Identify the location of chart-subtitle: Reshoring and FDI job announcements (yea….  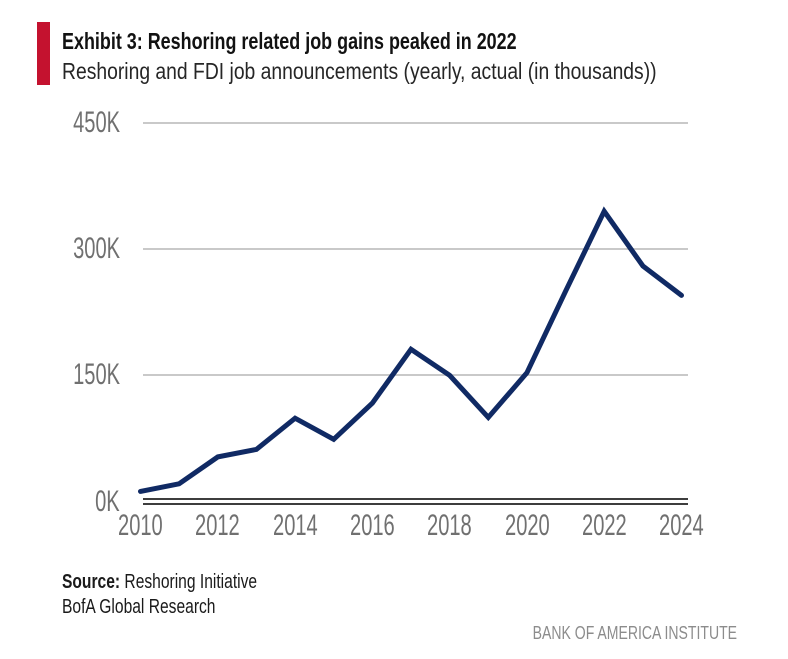
(416, 71).